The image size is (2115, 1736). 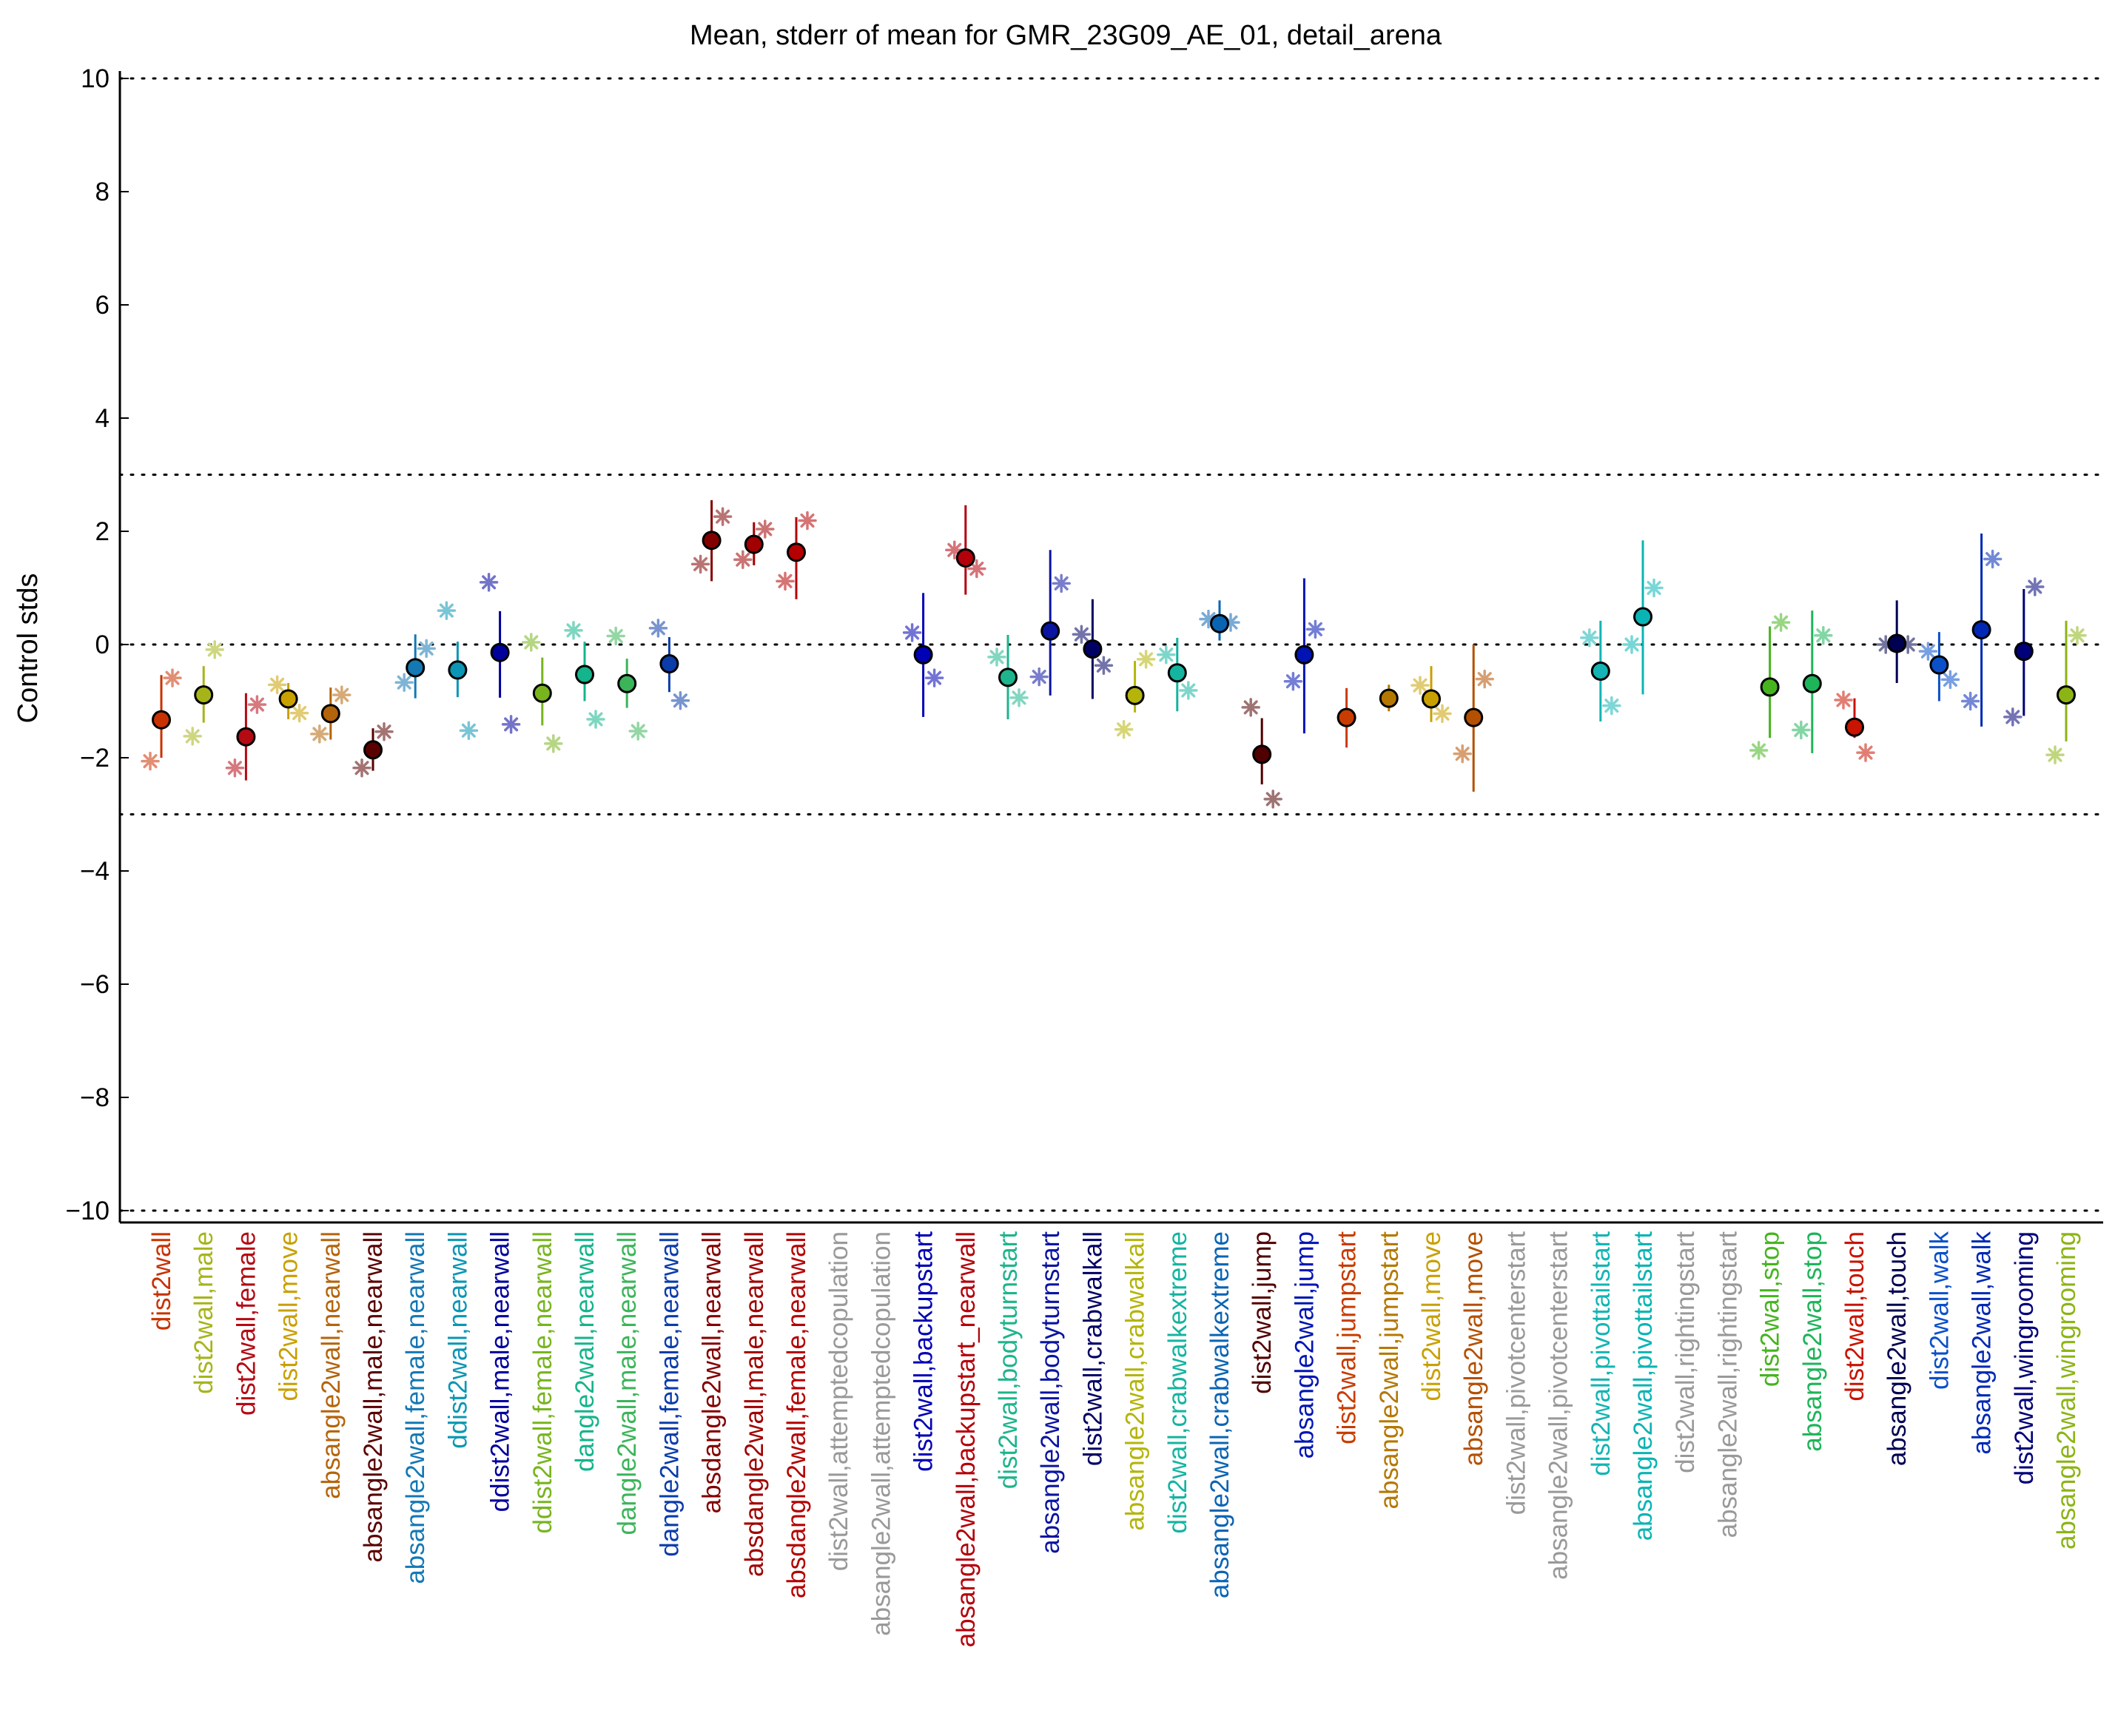 What do you see at coordinates (2066, 1391) in the screenshot?
I see `x-tick-label: absangle2wall,wingrooming` at bounding box center [2066, 1391].